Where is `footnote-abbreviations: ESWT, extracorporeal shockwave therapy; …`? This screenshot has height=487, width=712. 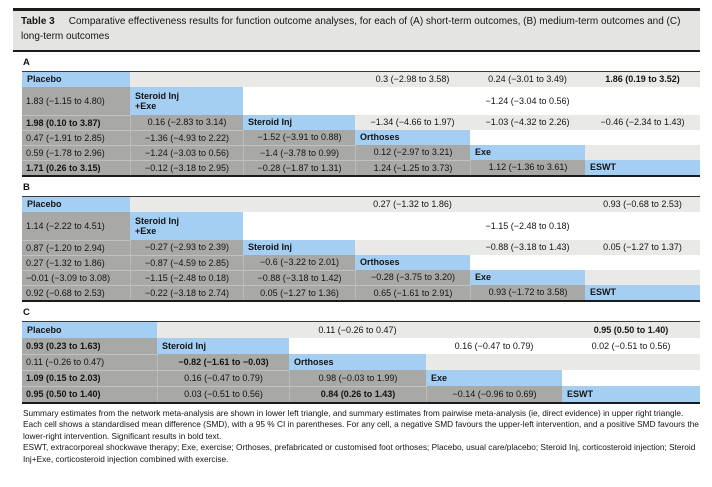
footnote-abbreviations: ESWT, extracorporeal shockwave therapy; … is located at coordinates (359, 453).